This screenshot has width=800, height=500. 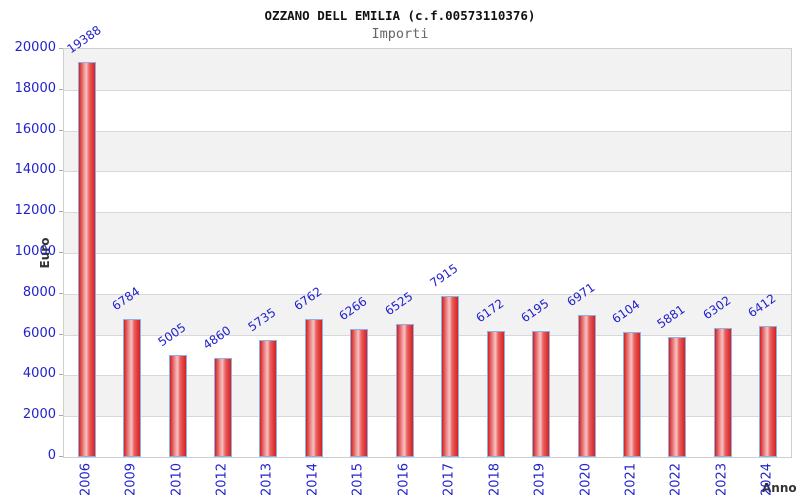 What do you see at coordinates (39, 333) in the screenshot?
I see `y-tick-label: 6000` at bounding box center [39, 333].